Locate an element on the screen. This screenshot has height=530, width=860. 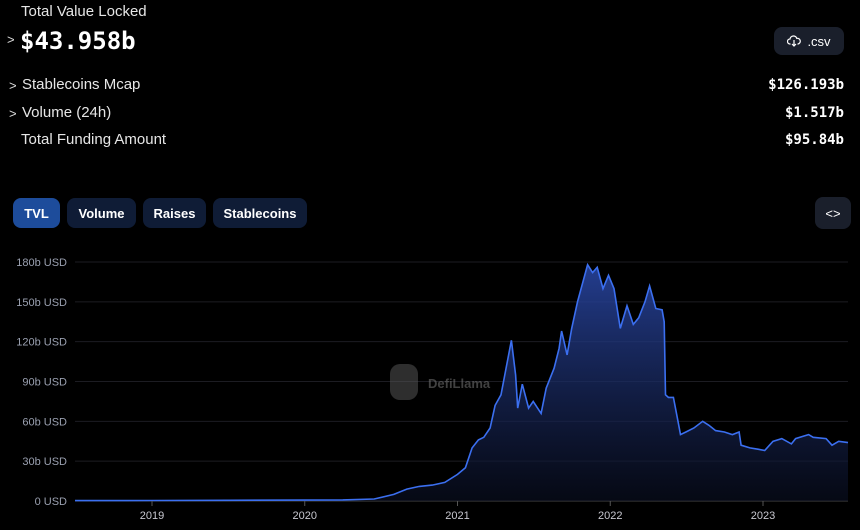
tvl-label: Total Value Locked is located at coordinates (84, 11).